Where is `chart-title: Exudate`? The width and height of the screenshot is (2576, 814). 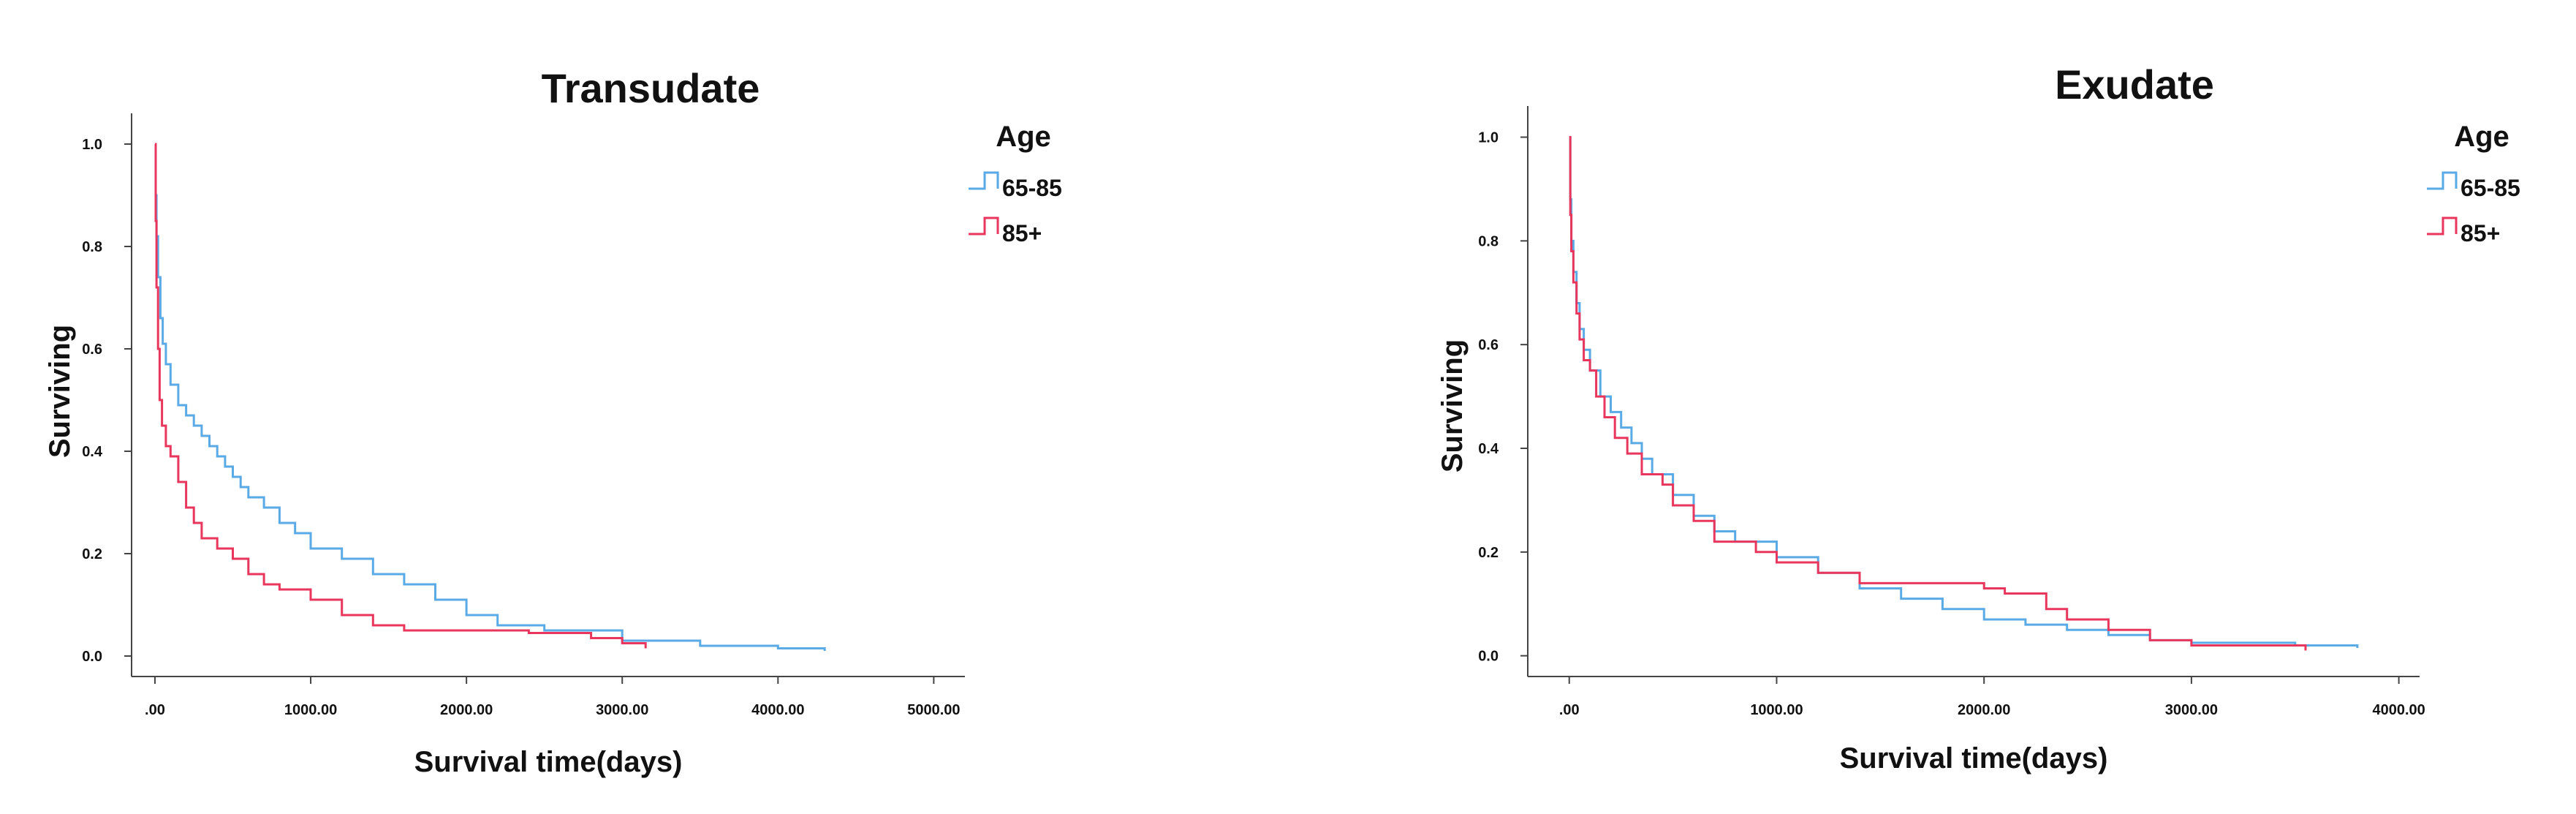 chart-title: Exudate is located at coordinates (2134, 84).